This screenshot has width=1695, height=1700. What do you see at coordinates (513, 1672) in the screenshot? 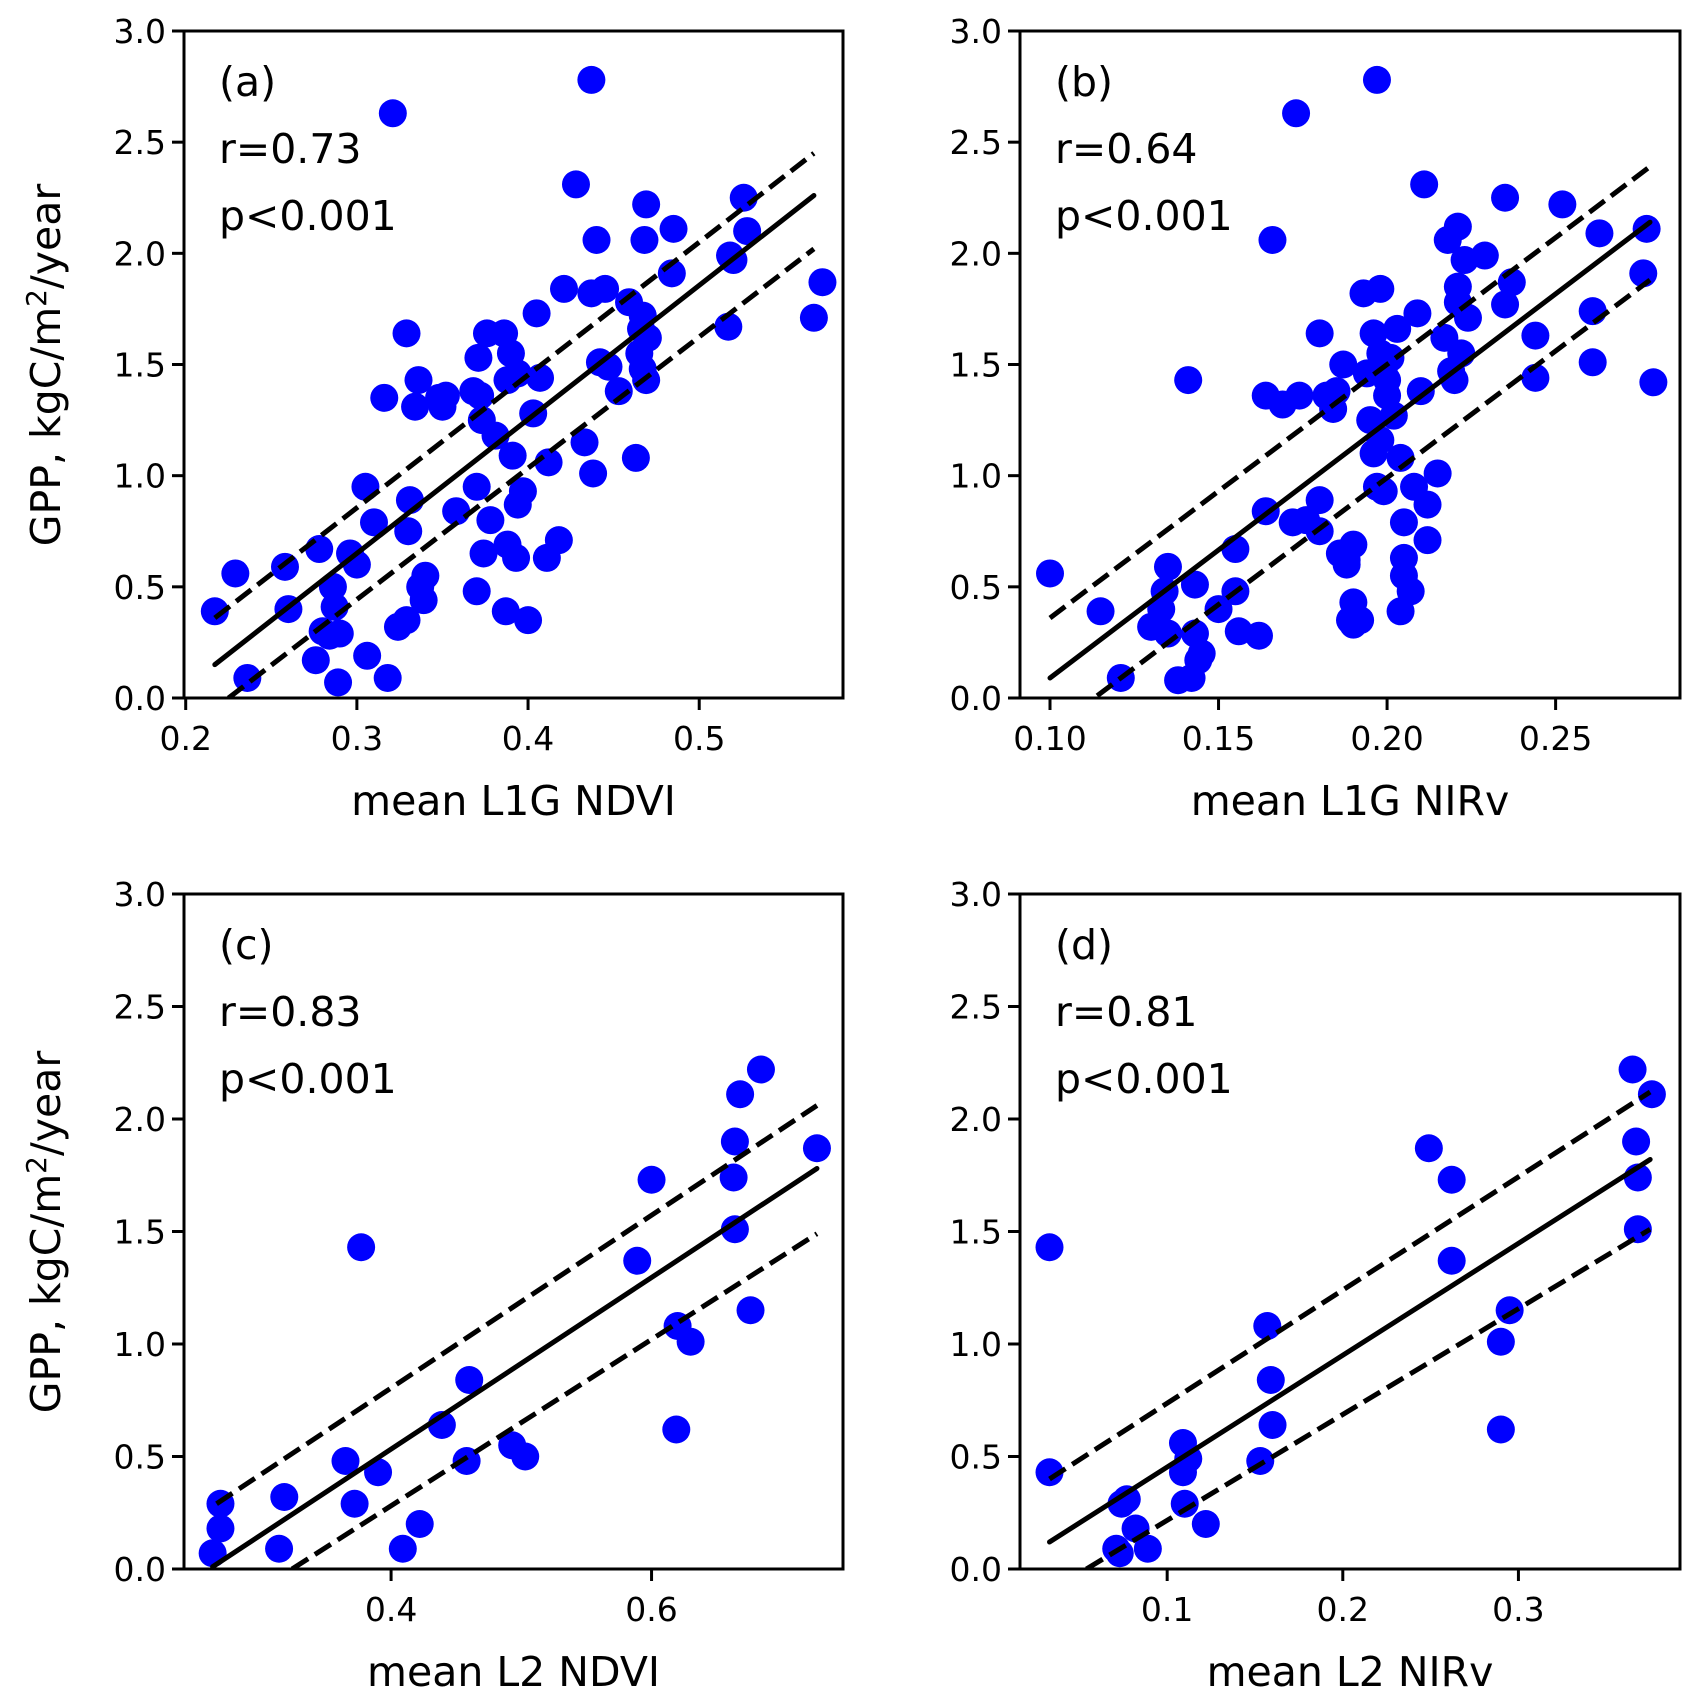
I see `x-axis-label: mean L2 NDVI` at bounding box center [513, 1672].